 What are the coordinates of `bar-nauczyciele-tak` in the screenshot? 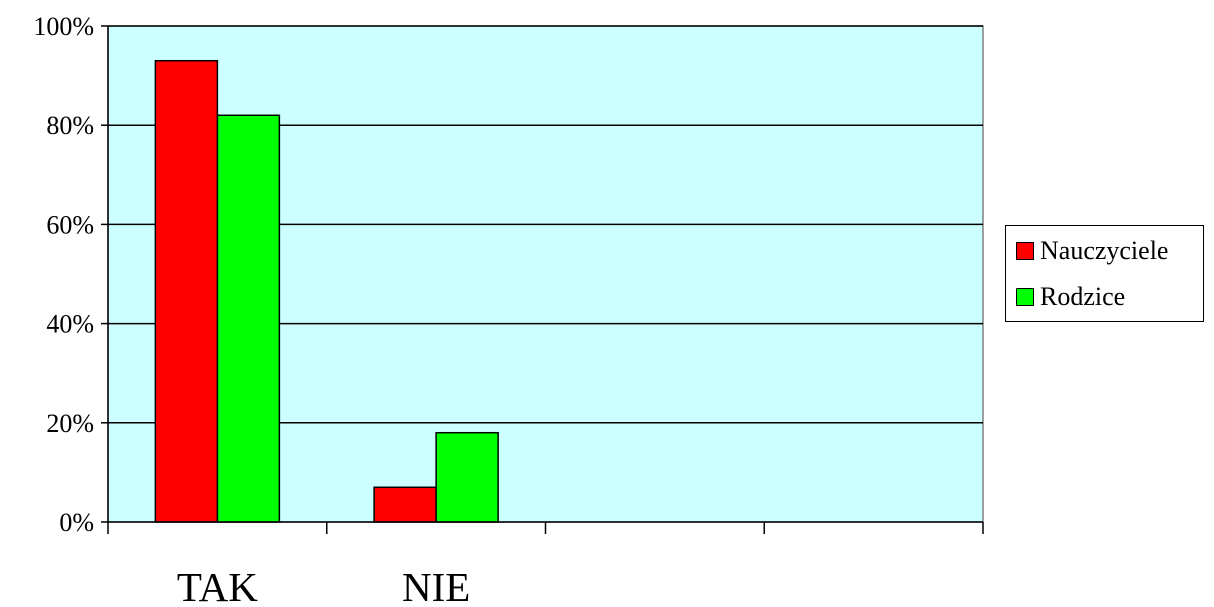 It's located at (186, 291).